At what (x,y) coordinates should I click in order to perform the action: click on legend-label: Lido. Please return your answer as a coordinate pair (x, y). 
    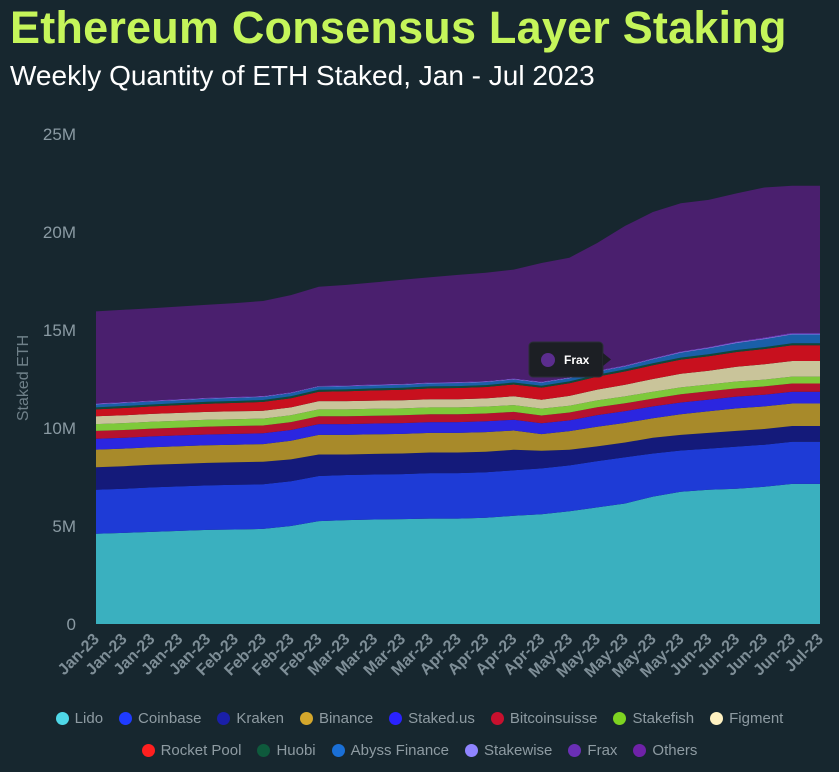
    Looking at the image, I should click on (89, 718).